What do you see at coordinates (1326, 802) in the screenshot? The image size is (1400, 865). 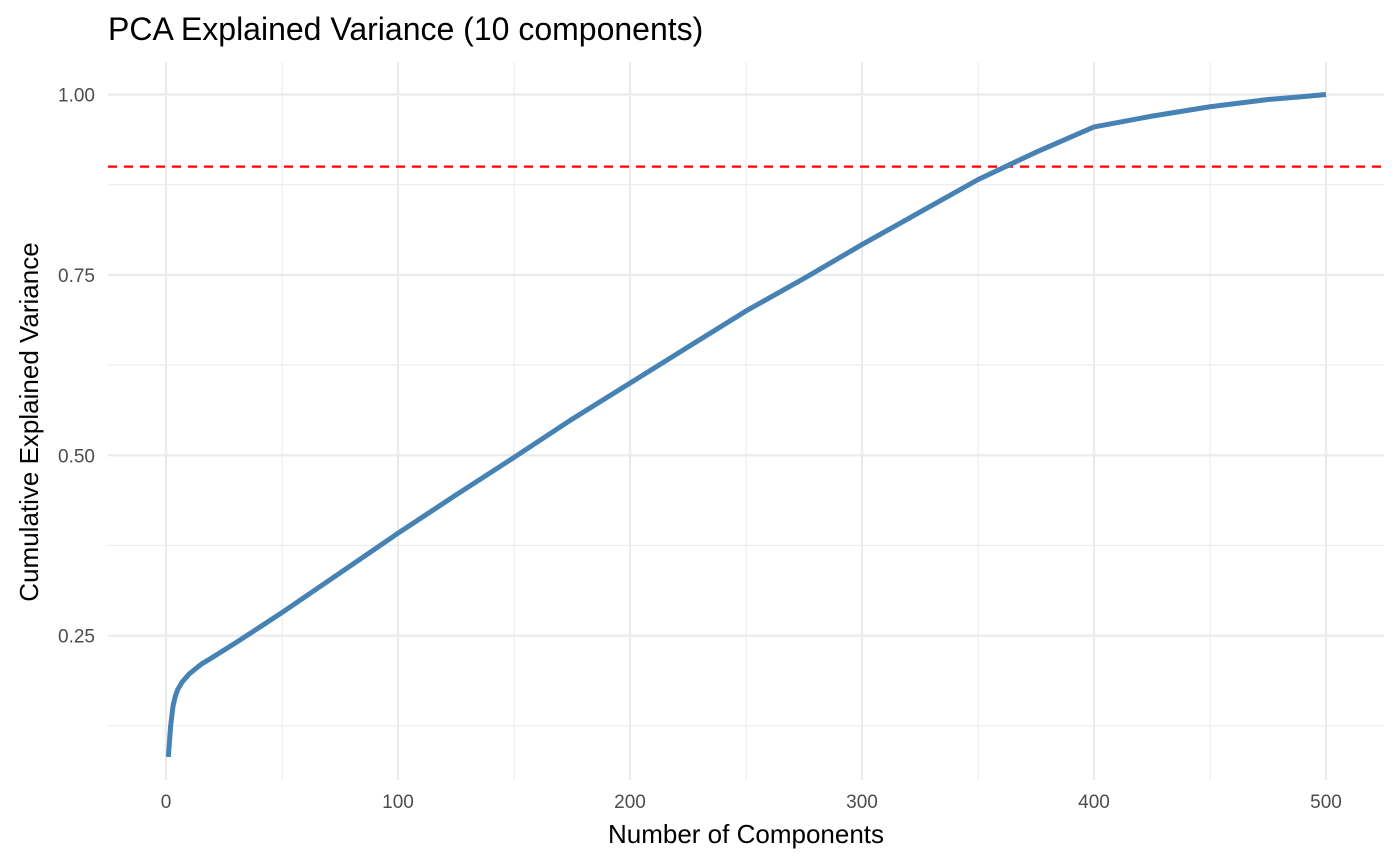 I see `x-tick-label: 500` at bounding box center [1326, 802].